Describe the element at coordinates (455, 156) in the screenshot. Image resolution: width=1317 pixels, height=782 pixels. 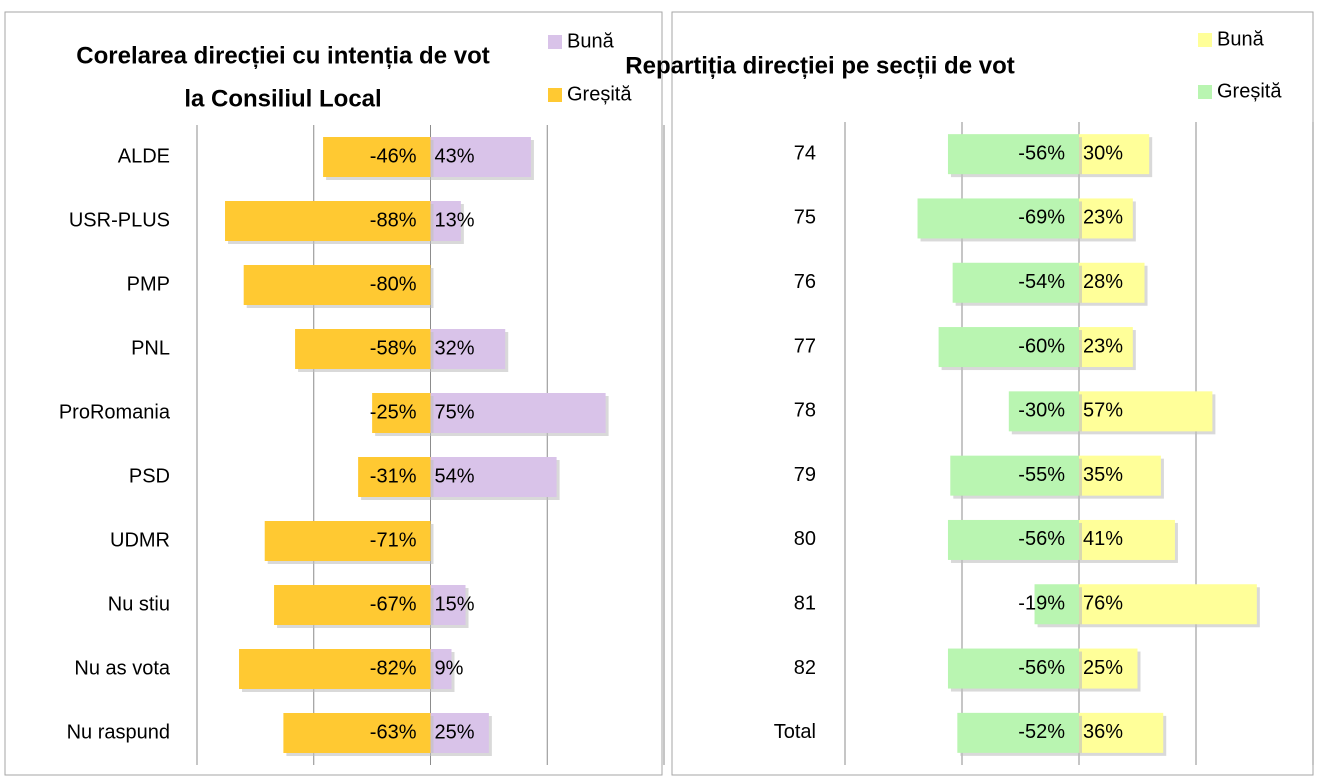
I see `data-label: 43%` at that location.